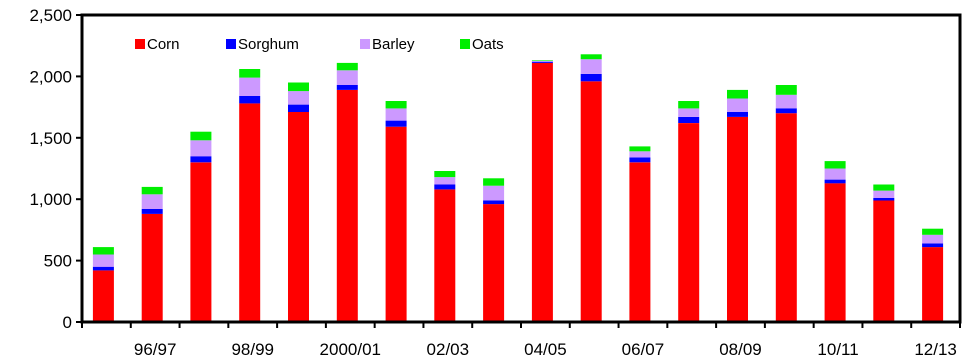 The height and width of the screenshot is (363, 964). Describe the element at coordinates (393, 44) in the screenshot. I see `legend-label-barley: Barley` at that location.